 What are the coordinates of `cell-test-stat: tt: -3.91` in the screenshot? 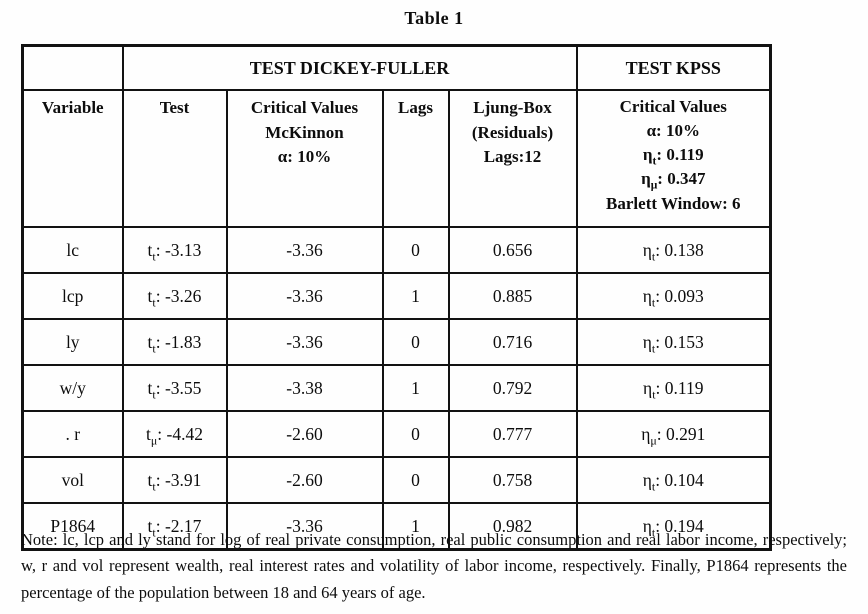 It's located at (174, 480).